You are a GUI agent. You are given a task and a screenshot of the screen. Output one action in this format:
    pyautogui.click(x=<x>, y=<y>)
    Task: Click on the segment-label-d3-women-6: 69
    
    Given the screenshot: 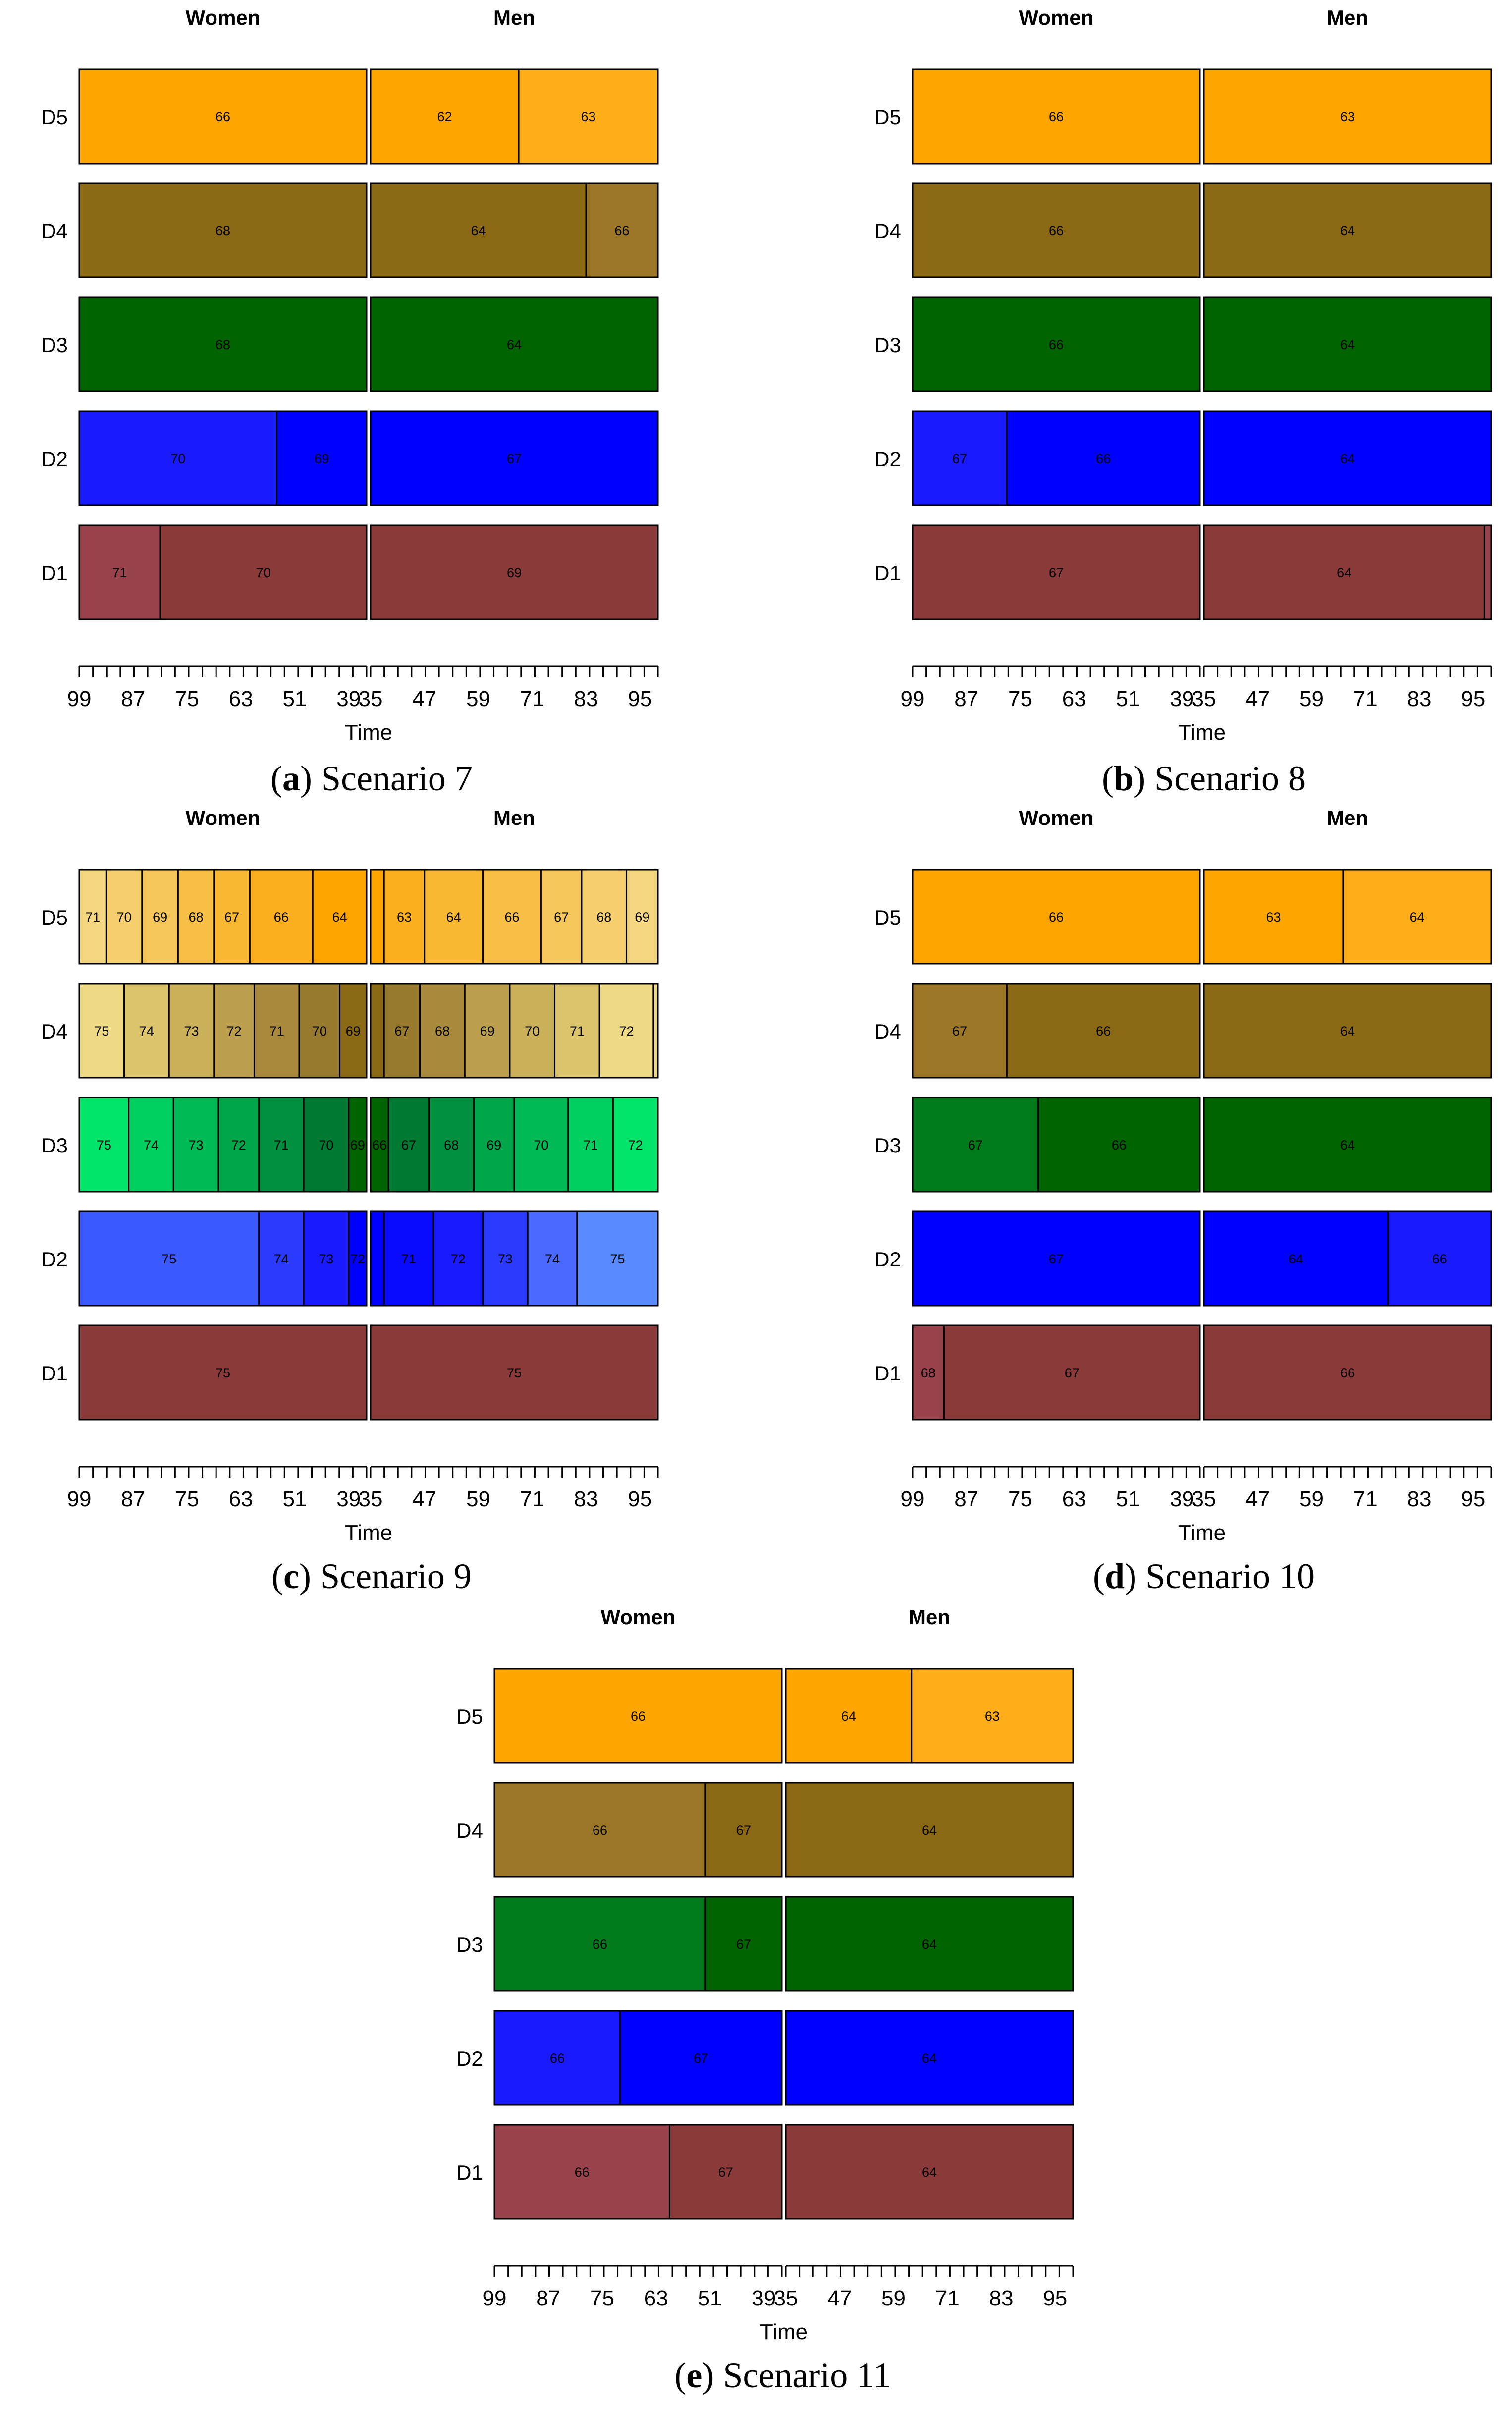 What is the action you would take?
    pyautogui.click(x=358, y=1145)
    